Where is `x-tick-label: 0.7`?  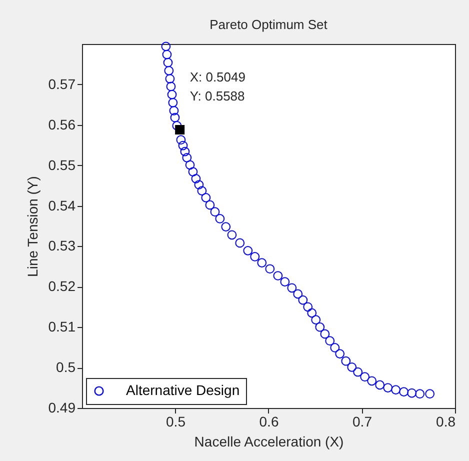
x-tick-label: 0.7 is located at coordinates (362, 422).